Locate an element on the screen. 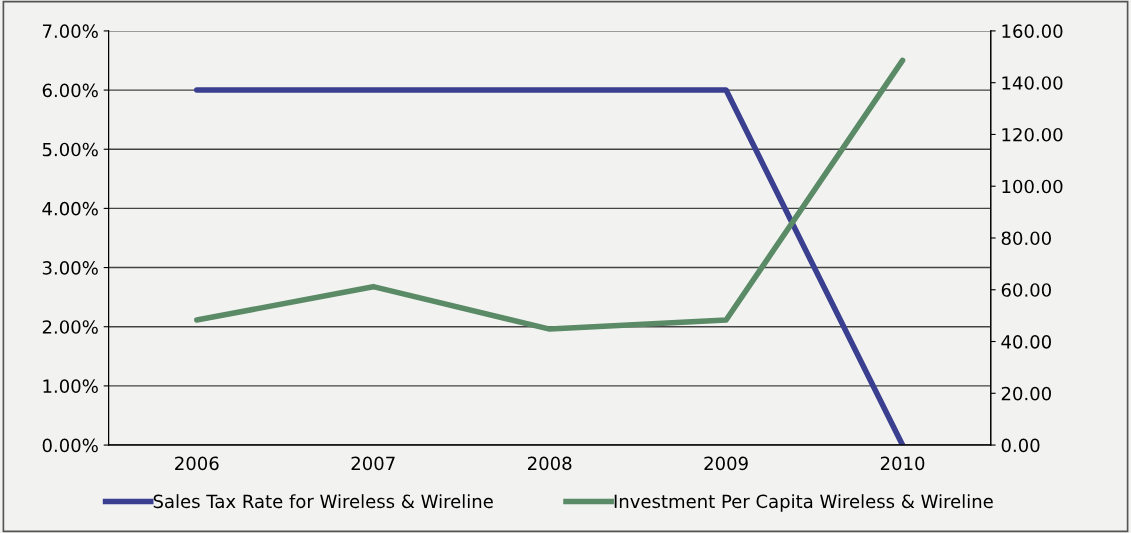 The height and width of the screenshot is (533, 1131). legend-label: Investment Per Capita Wireless & Wireline is located at coordinates (803, 503).